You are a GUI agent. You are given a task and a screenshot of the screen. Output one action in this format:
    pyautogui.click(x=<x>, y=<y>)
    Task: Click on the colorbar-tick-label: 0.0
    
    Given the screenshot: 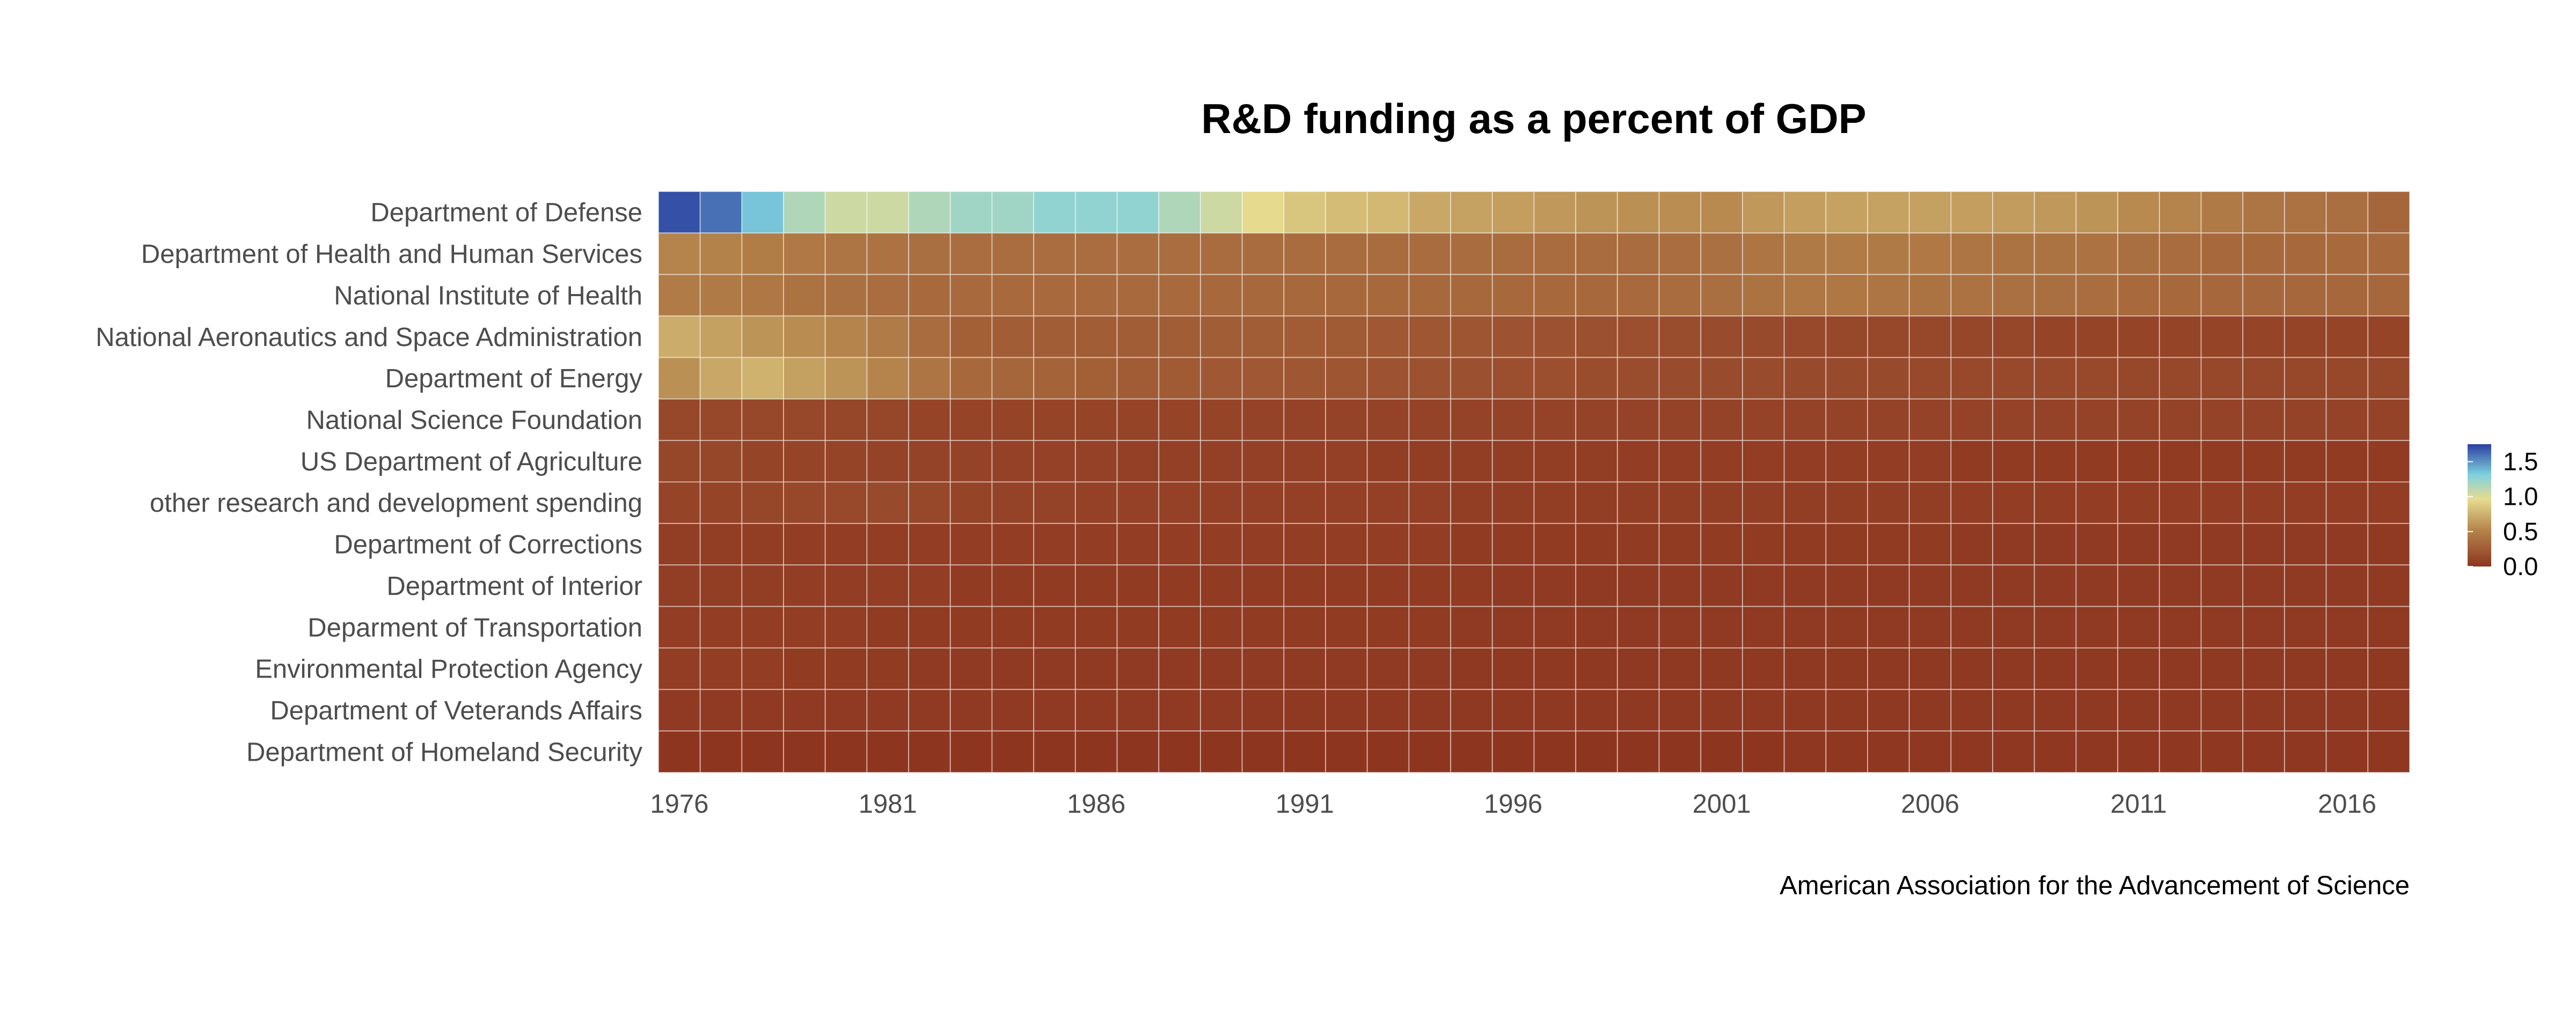 What is the action you would take?
    pyautogui.click(x=2520, y=566)
    